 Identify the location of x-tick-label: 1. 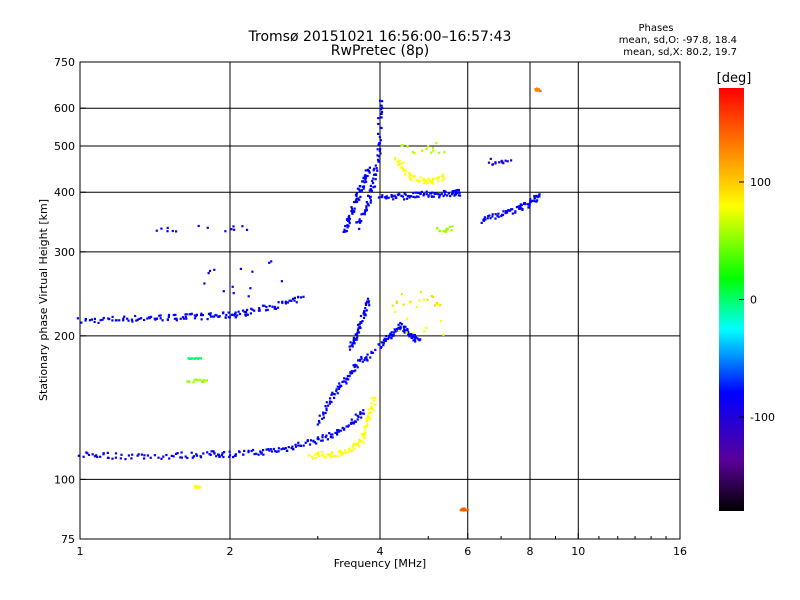
(80, 551).